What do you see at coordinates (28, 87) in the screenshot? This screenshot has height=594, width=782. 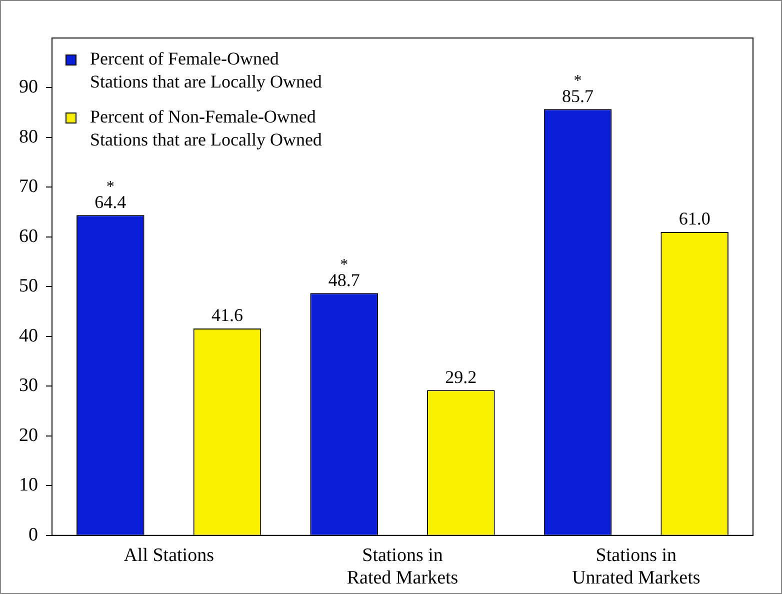 I see `y-tick-label: 90` at bounding box center [28, 87].